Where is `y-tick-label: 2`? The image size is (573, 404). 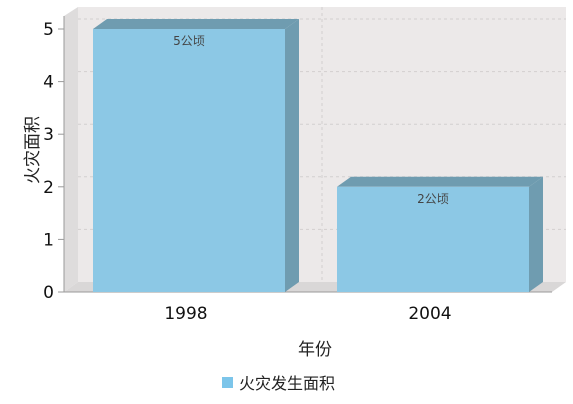
y-tick-label: 2 is located at coordinates (48, 188).